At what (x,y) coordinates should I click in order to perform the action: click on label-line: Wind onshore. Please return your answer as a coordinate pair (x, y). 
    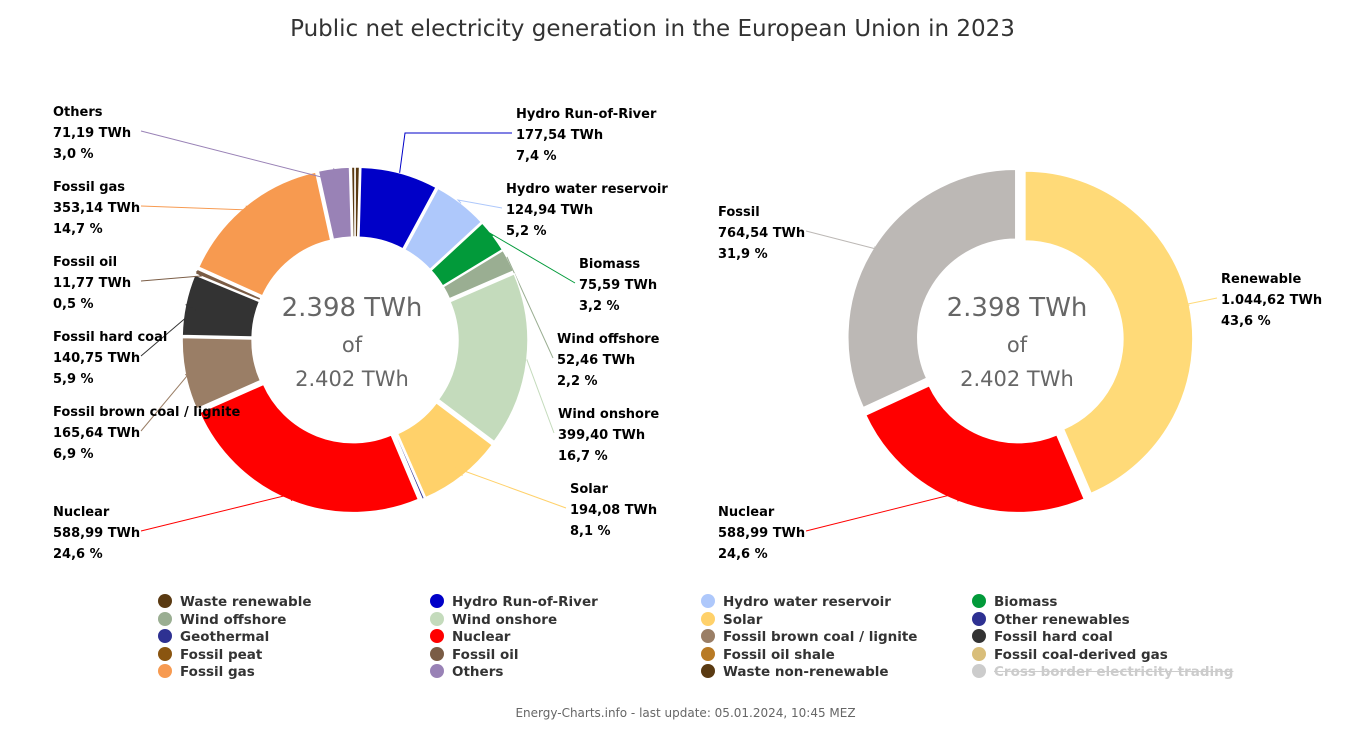
    Looking at the image, I should click on (608, 414).